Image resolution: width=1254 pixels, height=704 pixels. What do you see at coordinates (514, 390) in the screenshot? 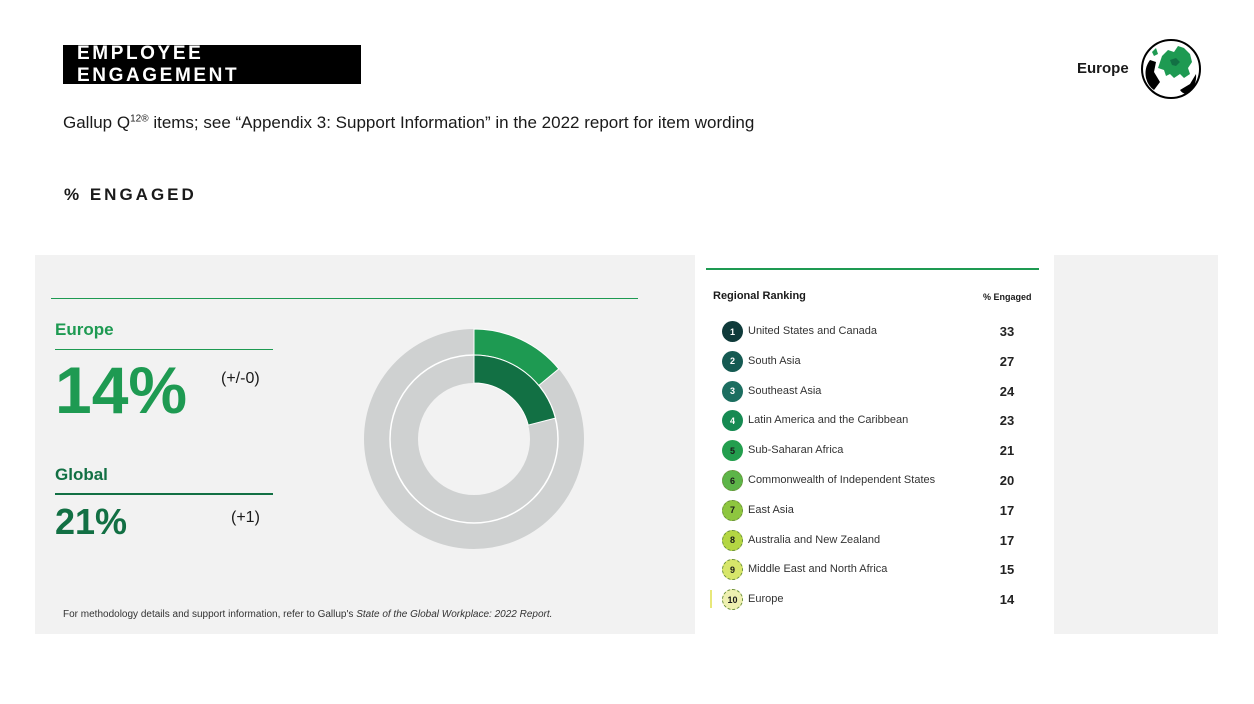
I see `donut-slice-global` at bounding box center [514, 390].